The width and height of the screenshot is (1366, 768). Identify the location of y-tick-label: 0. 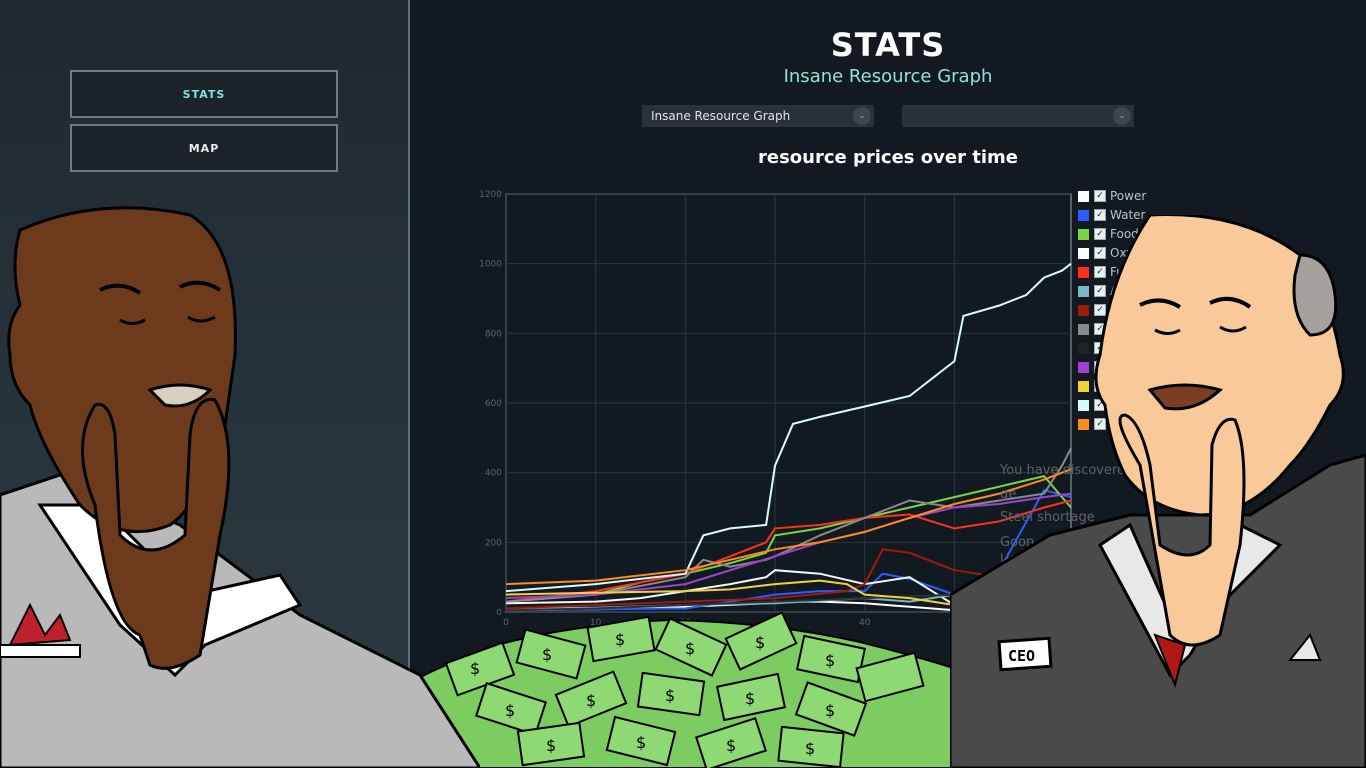
(499, 613).